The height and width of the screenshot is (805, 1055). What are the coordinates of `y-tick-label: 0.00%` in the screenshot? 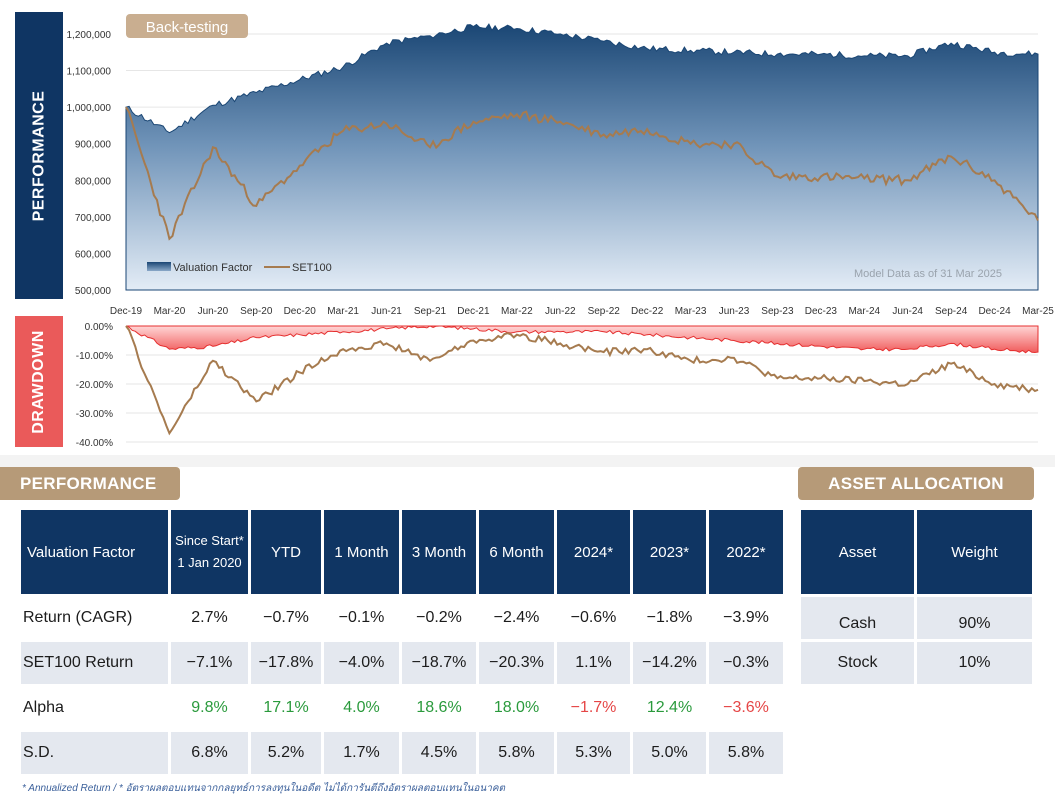 It's located at (99, 327).